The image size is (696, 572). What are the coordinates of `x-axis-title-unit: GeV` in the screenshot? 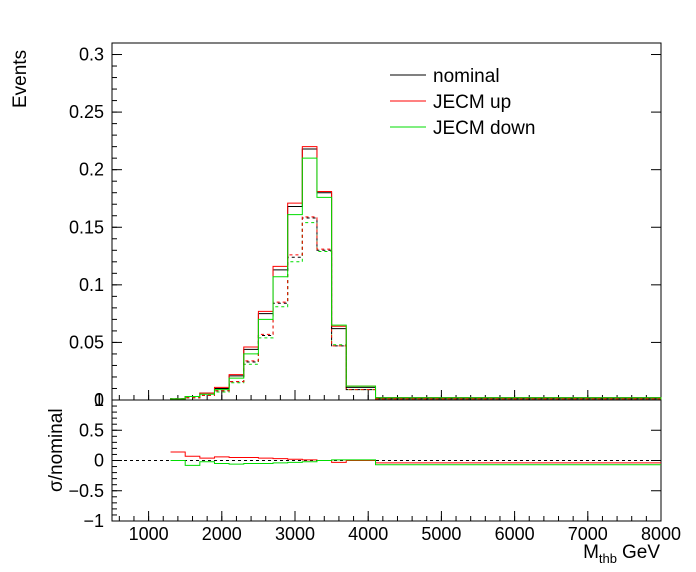 It's located at (641, 552).